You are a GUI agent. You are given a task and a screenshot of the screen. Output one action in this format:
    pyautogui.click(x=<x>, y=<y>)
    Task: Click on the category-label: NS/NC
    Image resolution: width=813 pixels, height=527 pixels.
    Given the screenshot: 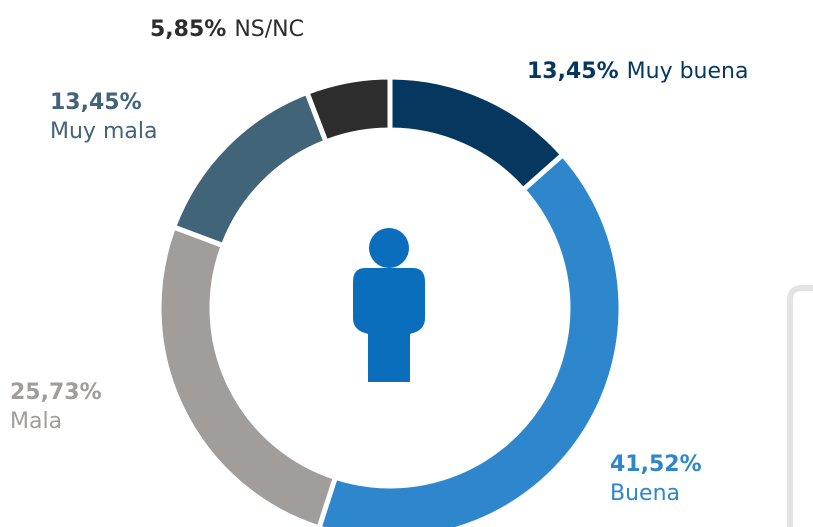 What is the action you would take?
    pyautogui.click(x=269, y=29)
    